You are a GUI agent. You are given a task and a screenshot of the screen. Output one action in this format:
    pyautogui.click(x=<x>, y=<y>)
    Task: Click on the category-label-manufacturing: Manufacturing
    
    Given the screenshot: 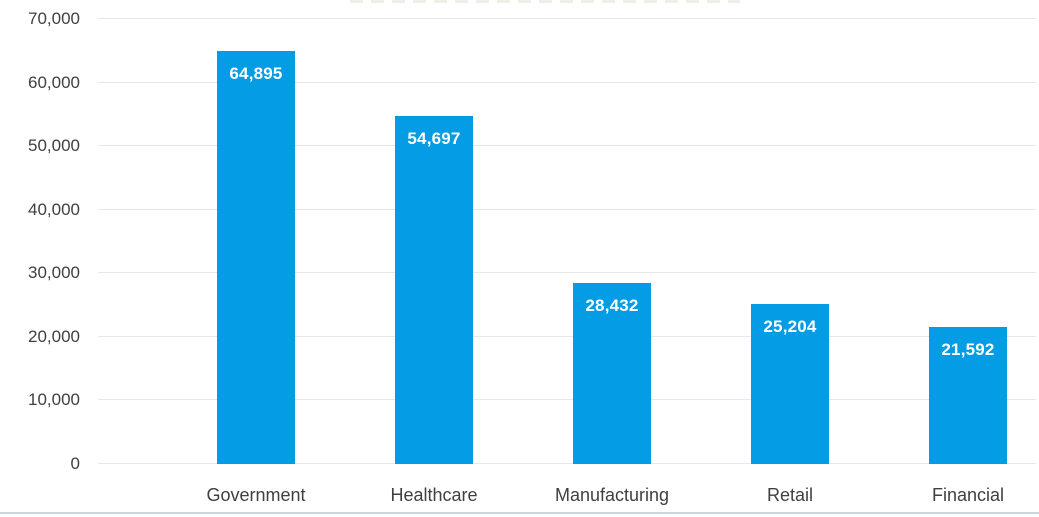 What is the action you would take?
    pyautogui.click(x=612, y=495)
    